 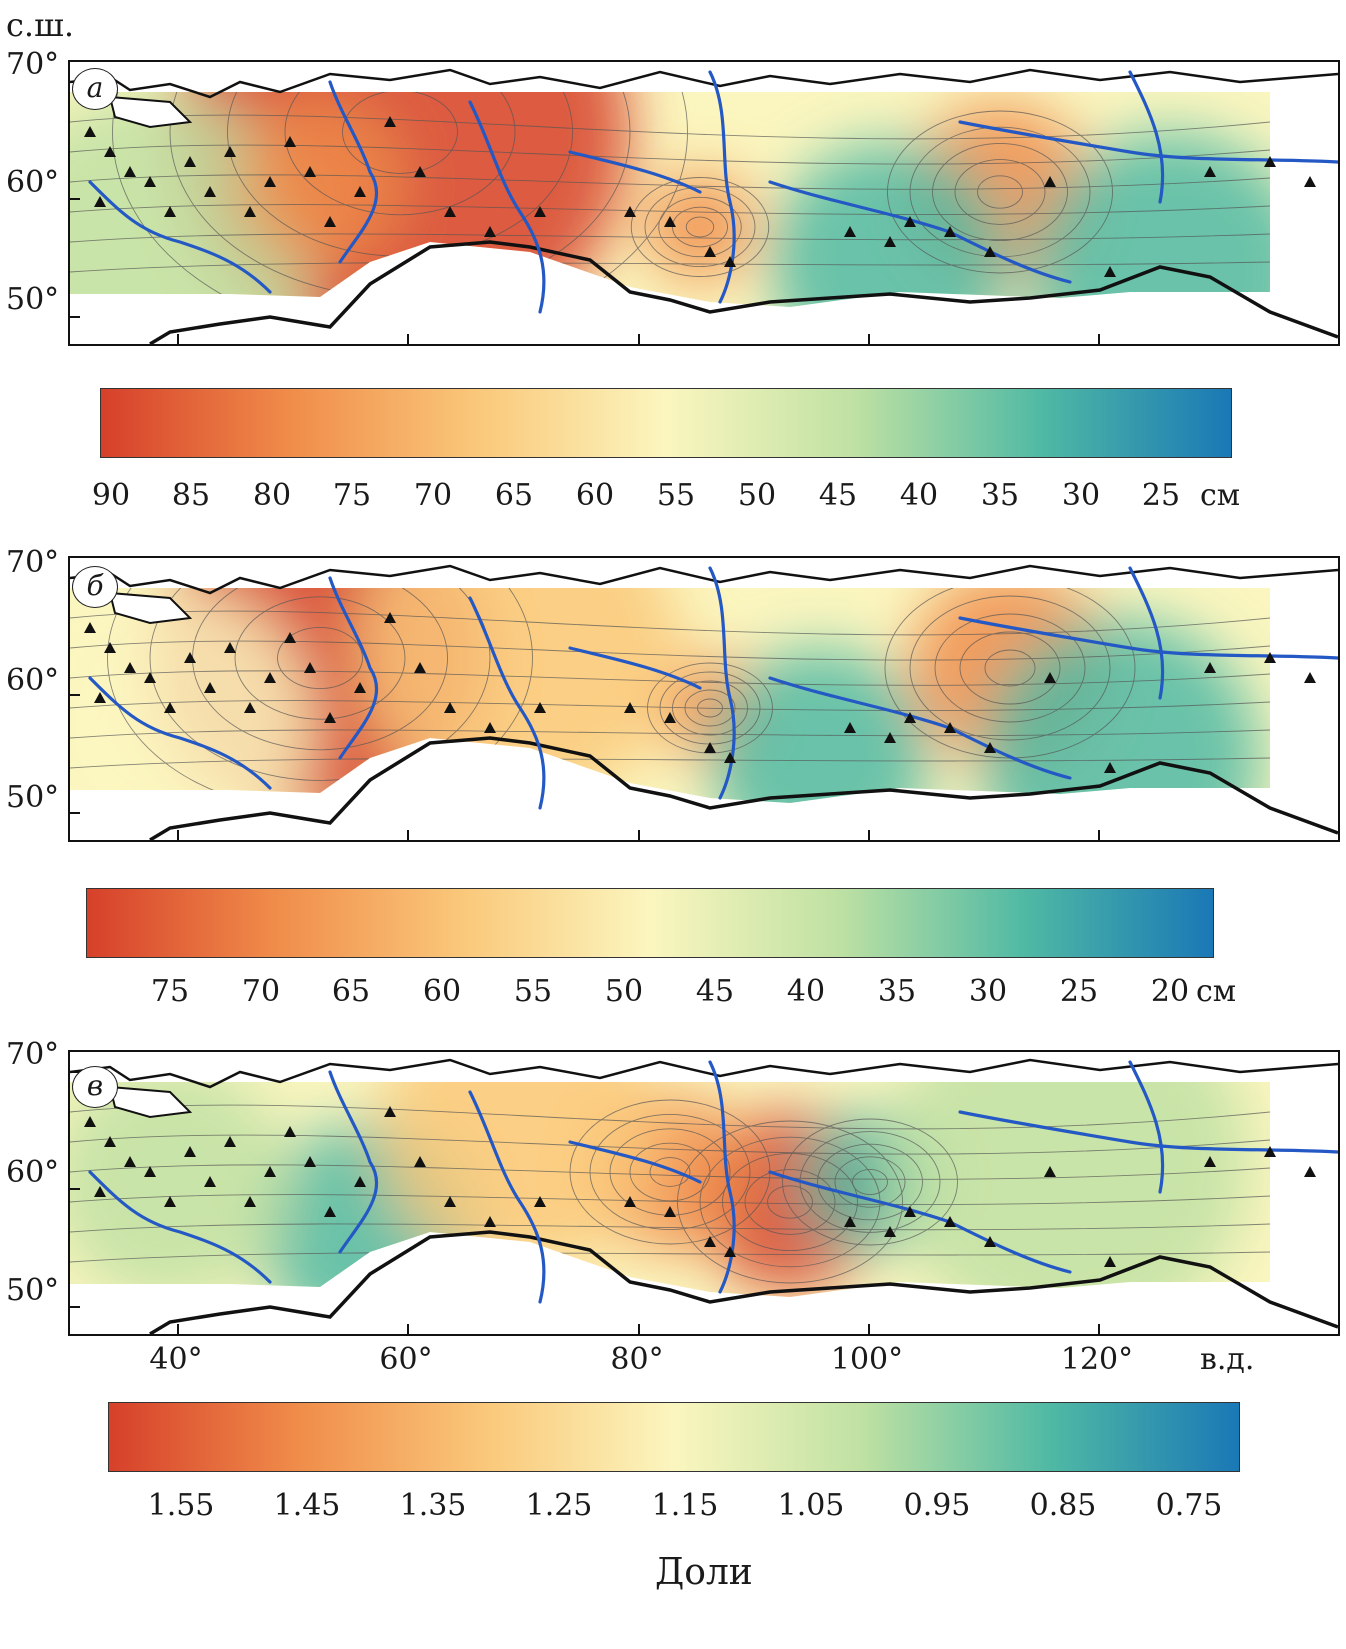 I want to click on colorbar-c, so click(x=674, y=1437).